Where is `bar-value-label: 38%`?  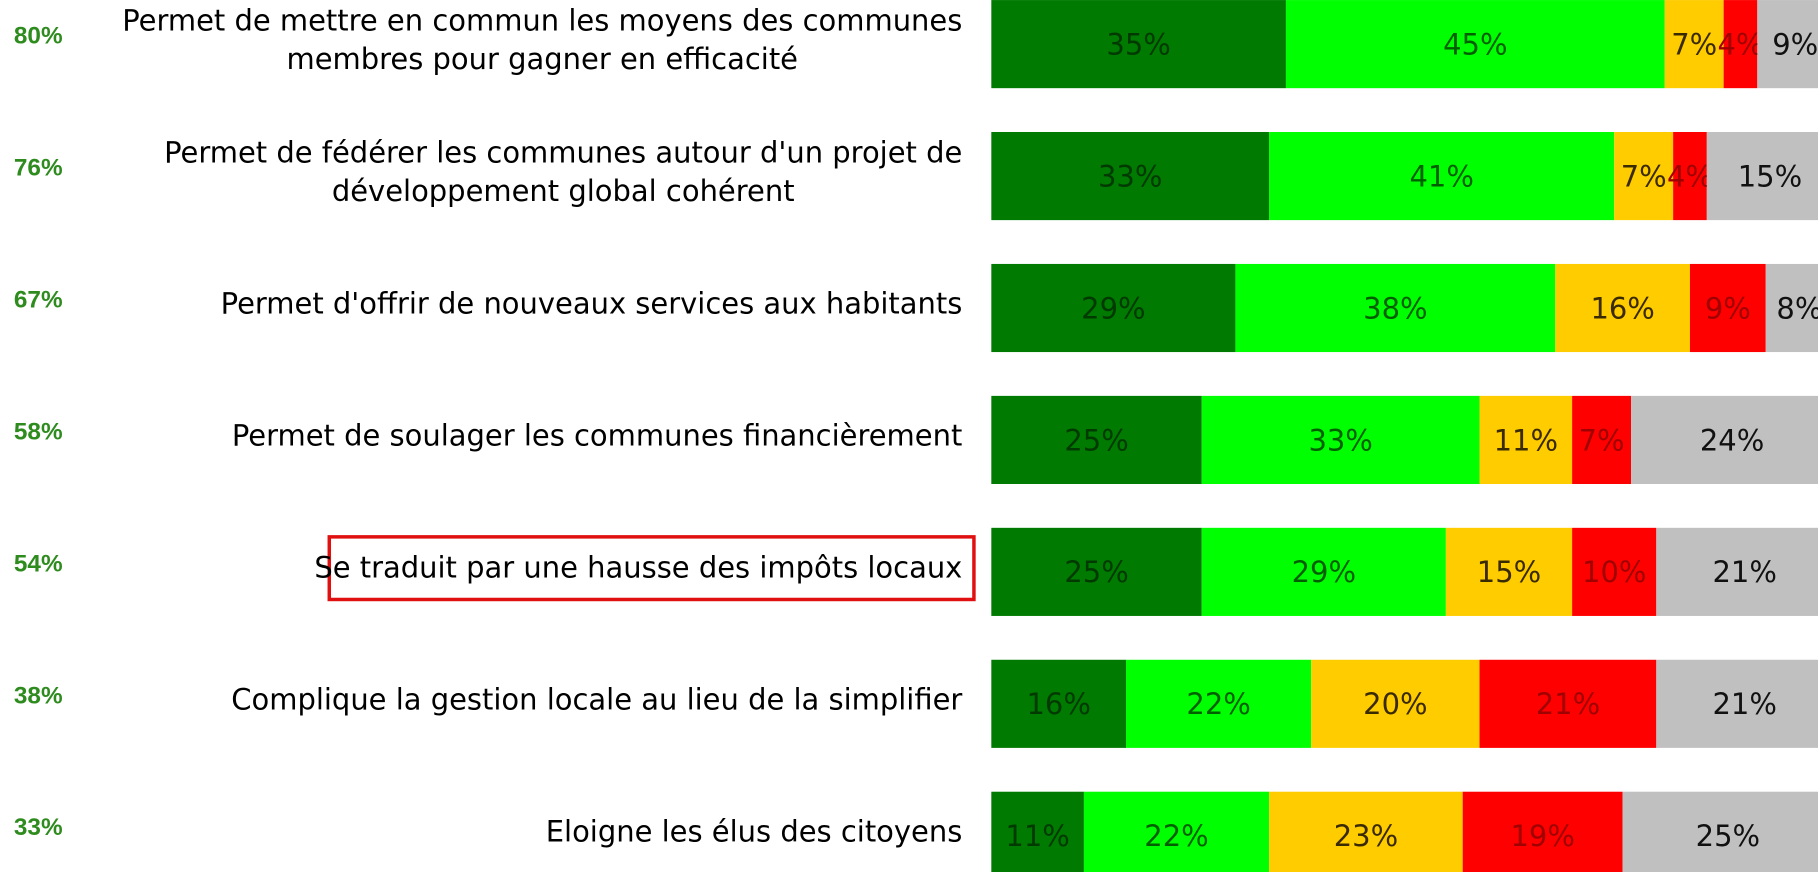 bar-value-label: 38% is located at coordinates (1395, 308).